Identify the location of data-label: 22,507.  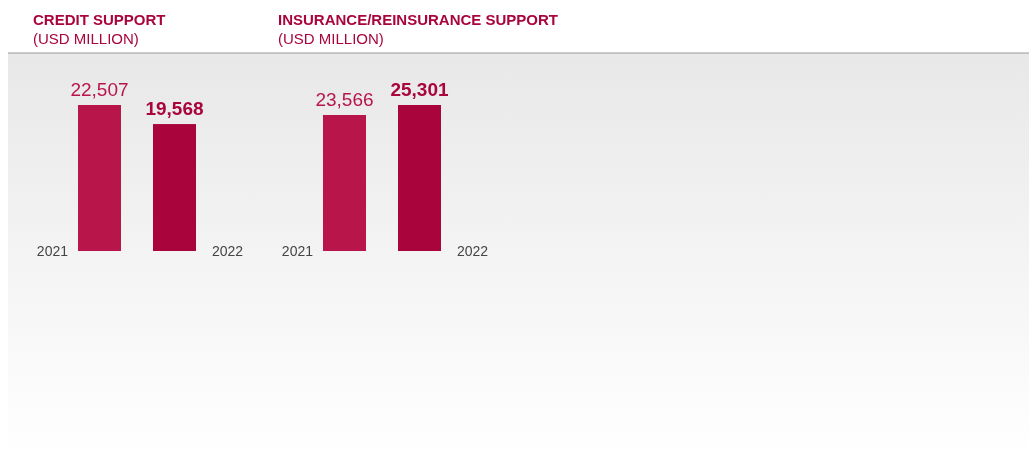
(99, 89).